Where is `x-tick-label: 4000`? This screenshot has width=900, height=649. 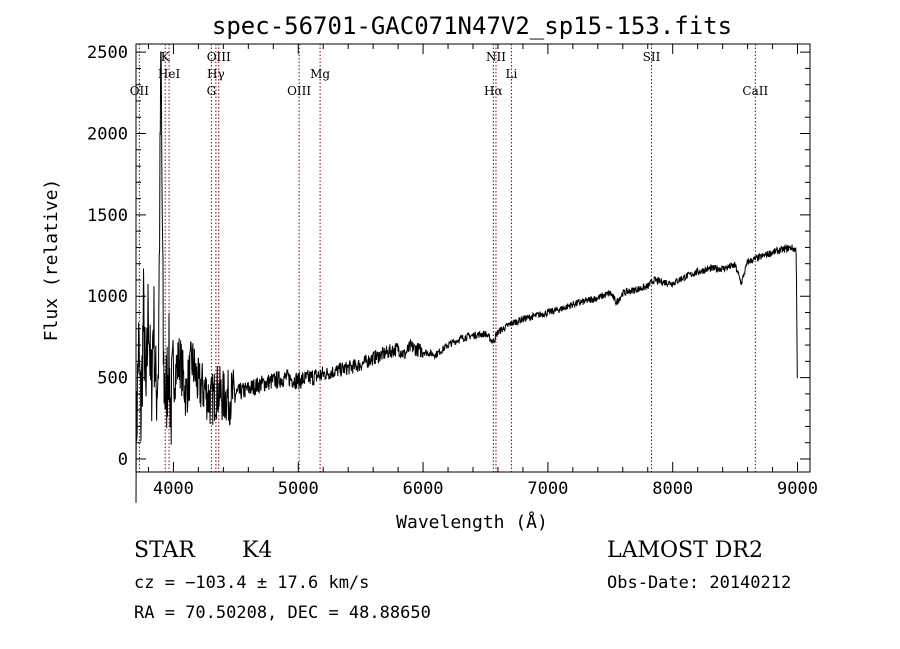 x-tick-label: 4000 is located at coordinates (173, 489).